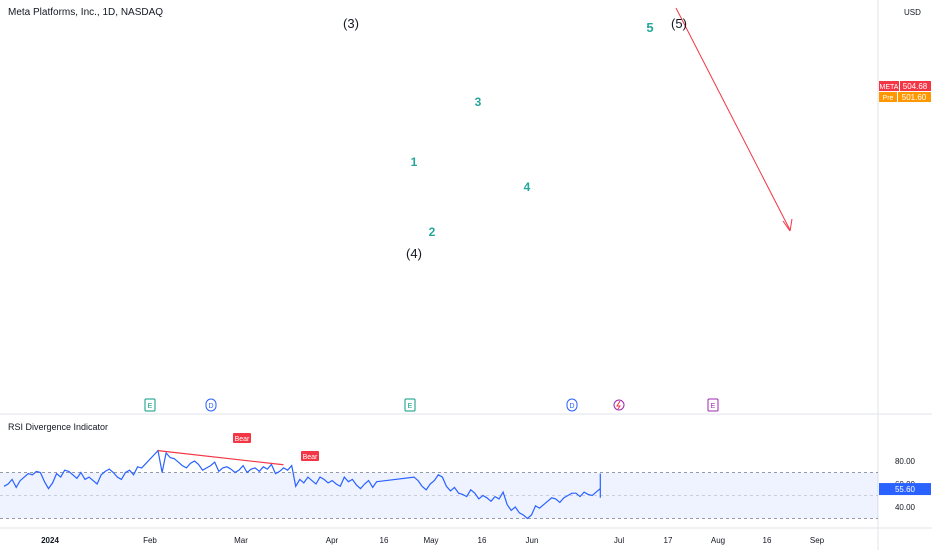 This screenshot has width=932, height=550. I want to click on forecast-arrow-line, so click(733, 119).